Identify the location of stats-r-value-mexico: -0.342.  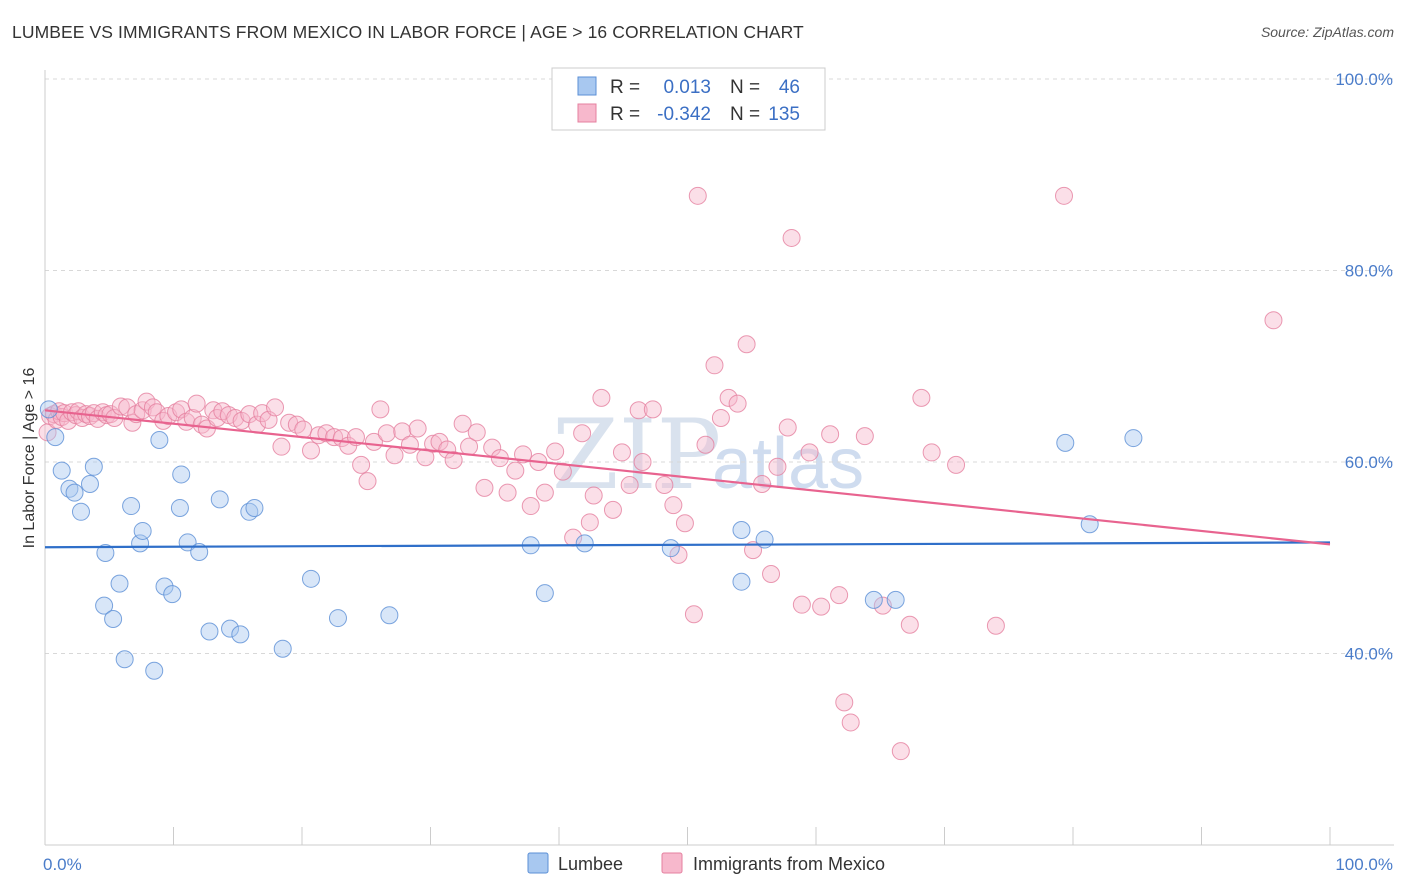
(684, 114).